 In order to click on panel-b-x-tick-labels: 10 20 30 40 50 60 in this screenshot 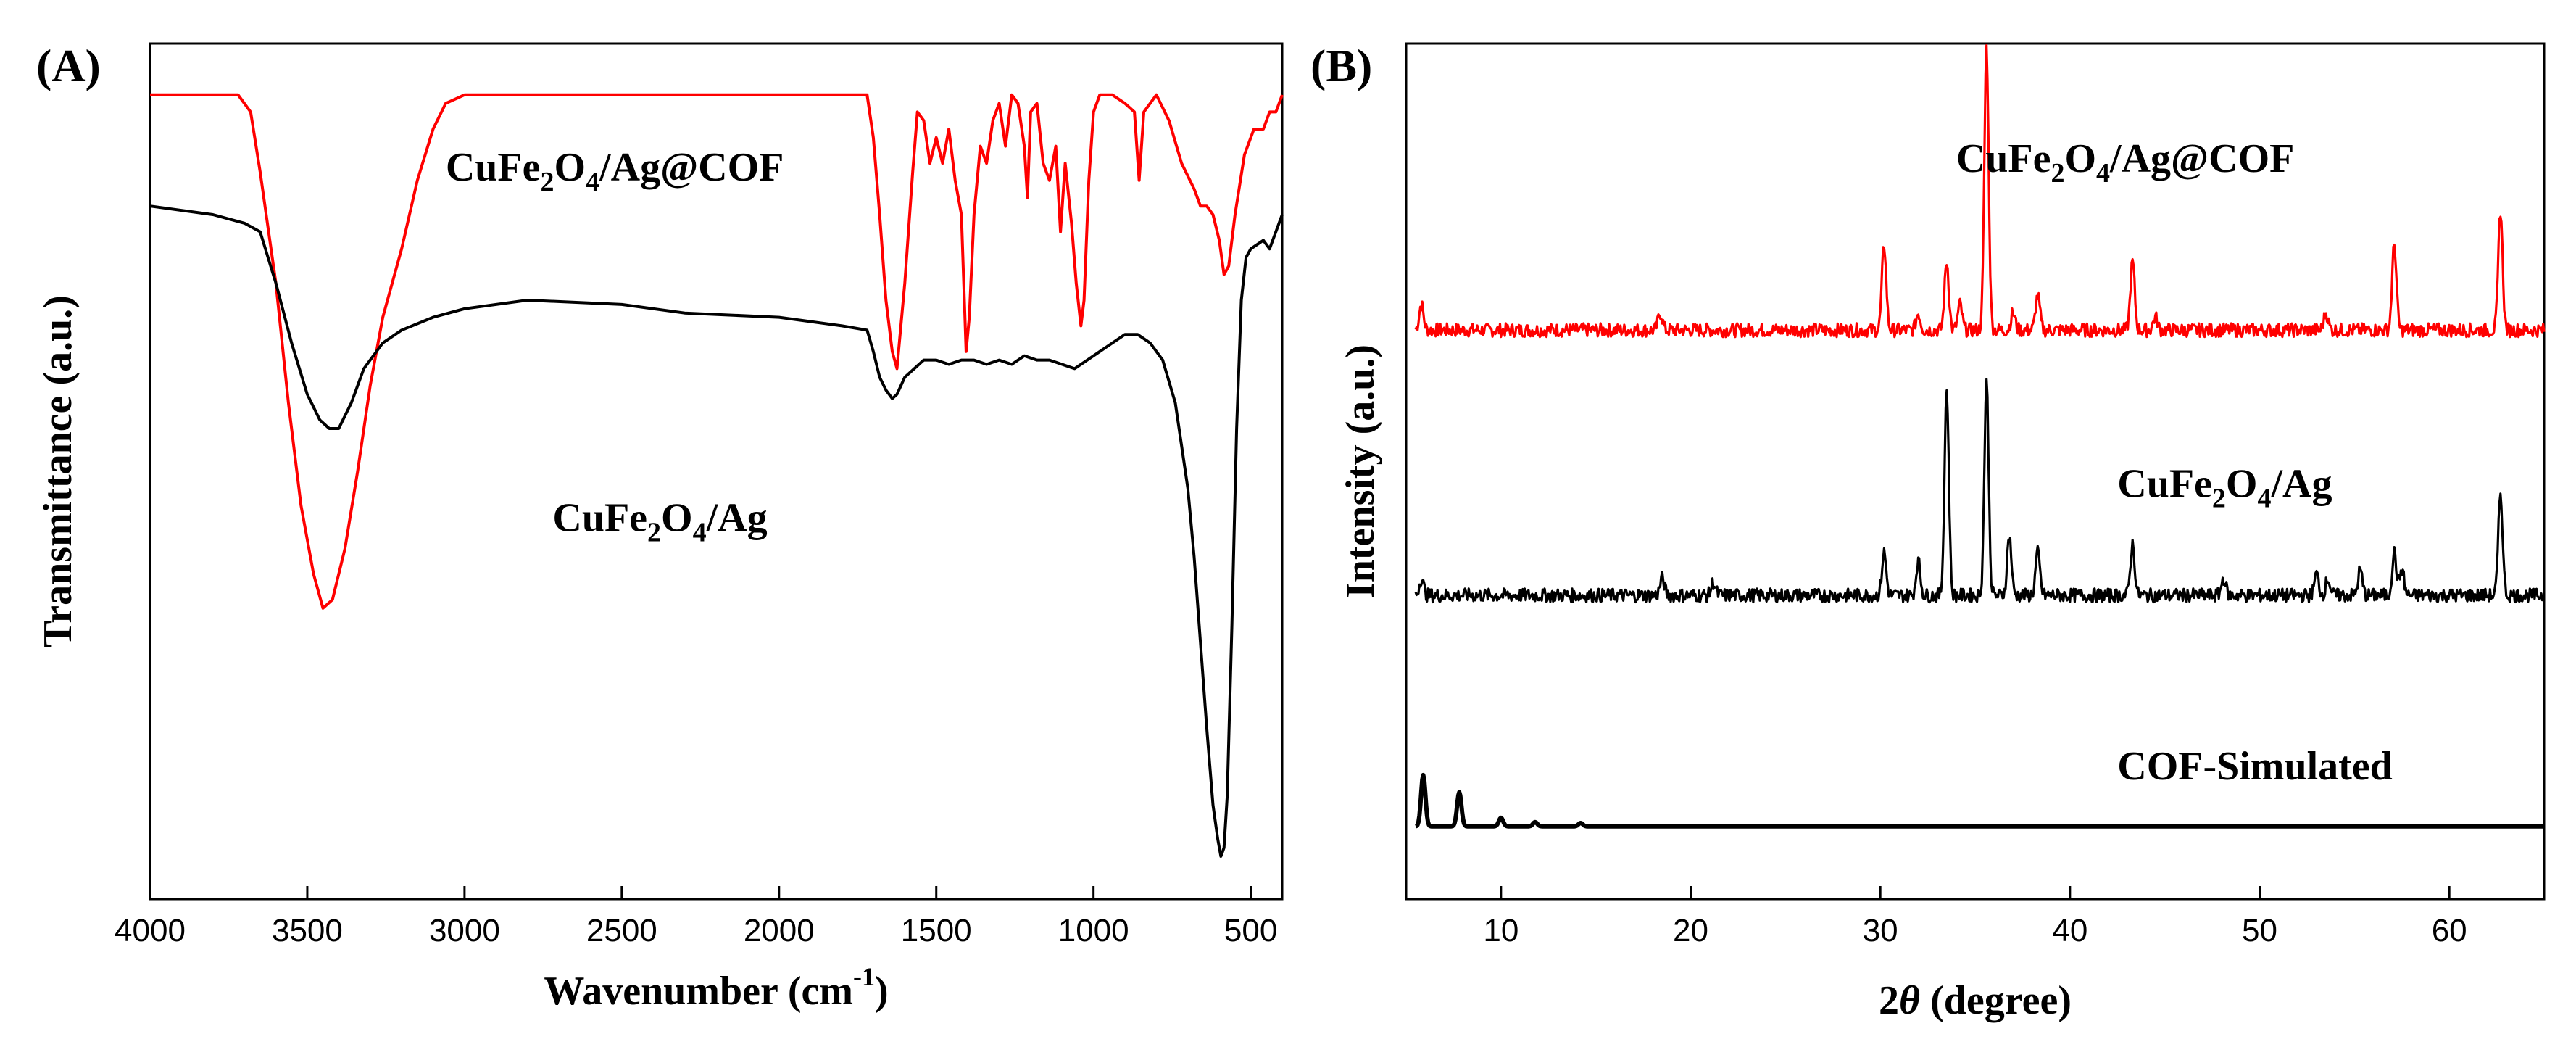, I will do `click(1975, 930)`.